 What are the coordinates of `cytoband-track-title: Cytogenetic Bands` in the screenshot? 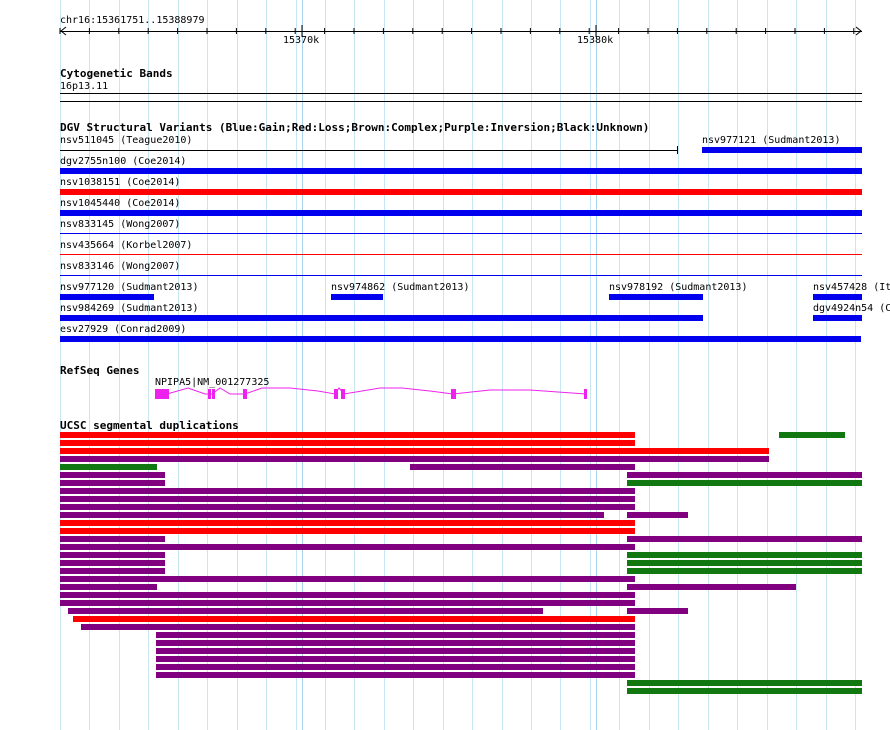 It's located at (116, 73).